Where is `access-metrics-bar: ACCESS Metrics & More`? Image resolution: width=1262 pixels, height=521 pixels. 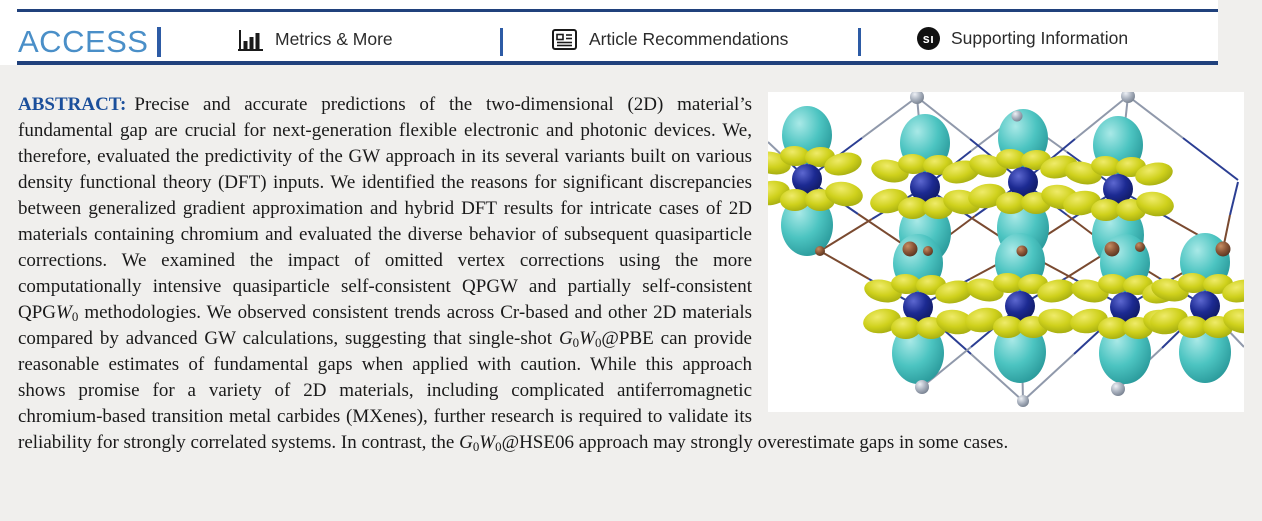 access-metrics-bar: ACCESS Metrics & More is located at coordinates (609, 32).